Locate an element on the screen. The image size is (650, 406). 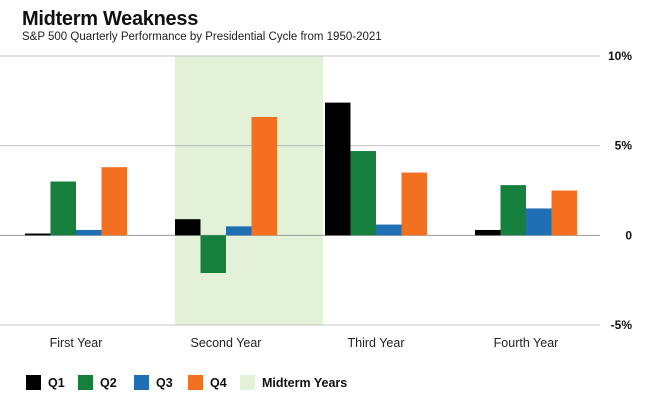
legend-label: Midterm Years is located at coordinates (304, 383).